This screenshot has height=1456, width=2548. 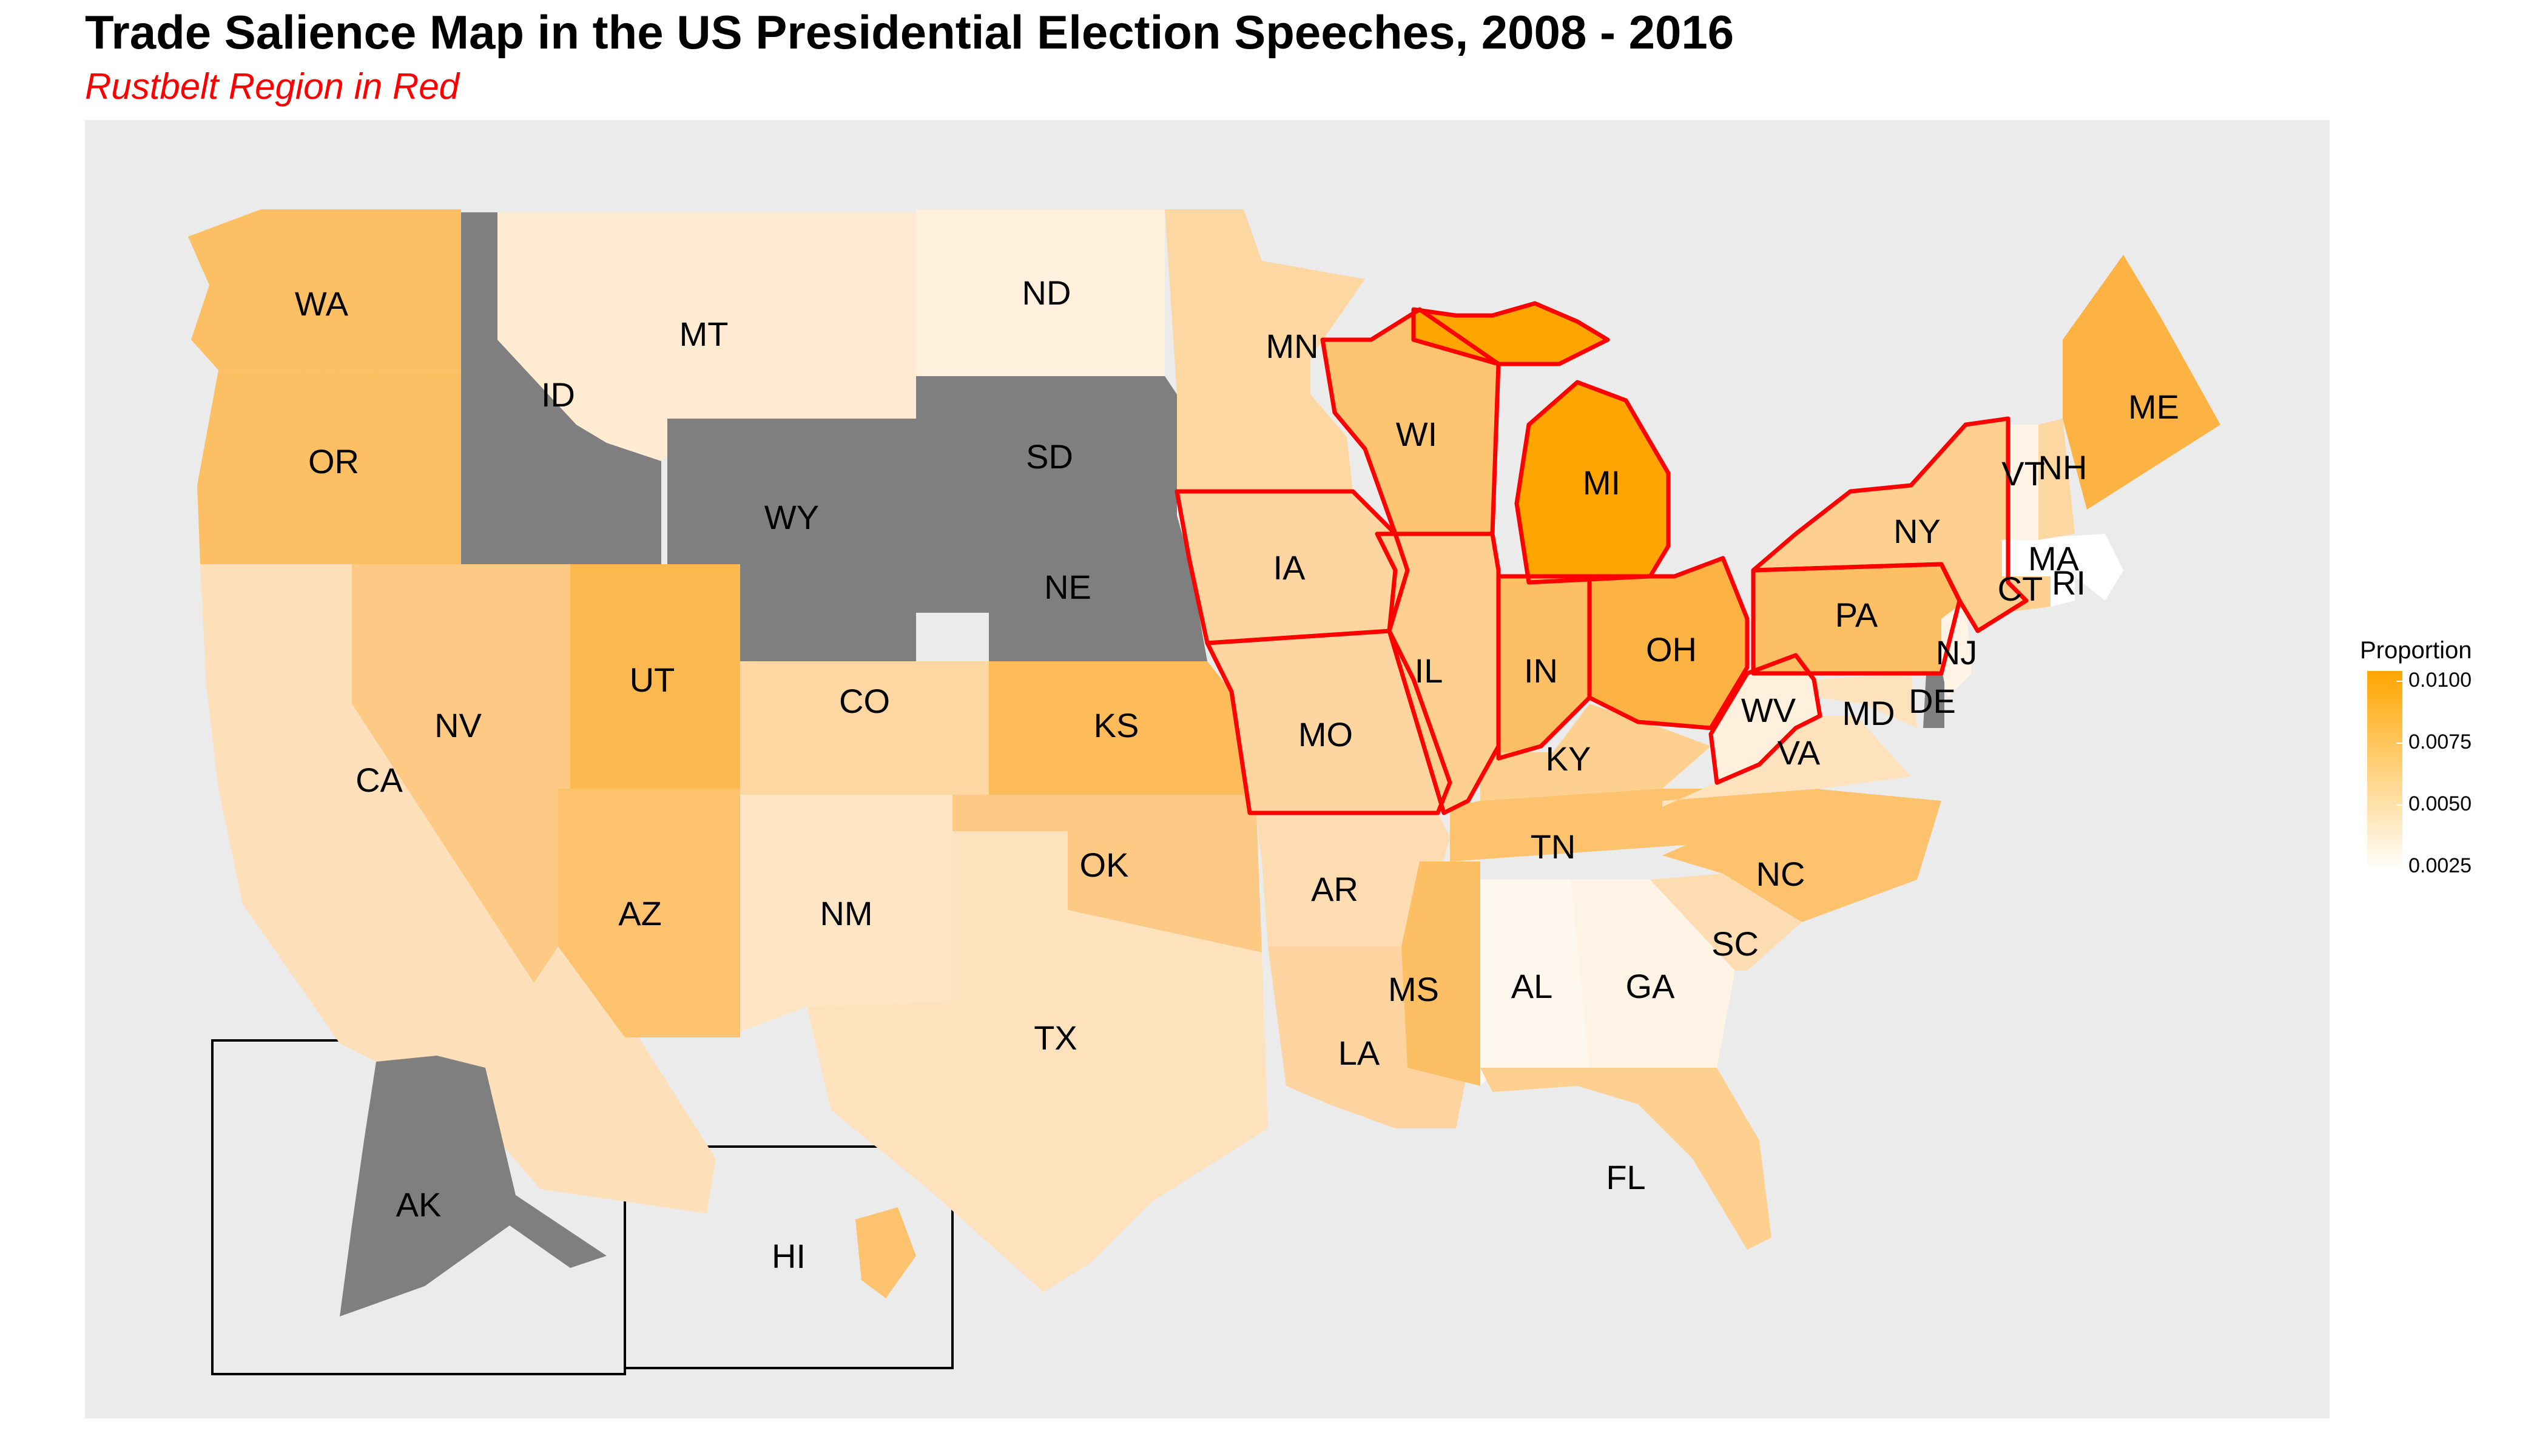 I want to click on state-ks, so click(x=1119, y=728).